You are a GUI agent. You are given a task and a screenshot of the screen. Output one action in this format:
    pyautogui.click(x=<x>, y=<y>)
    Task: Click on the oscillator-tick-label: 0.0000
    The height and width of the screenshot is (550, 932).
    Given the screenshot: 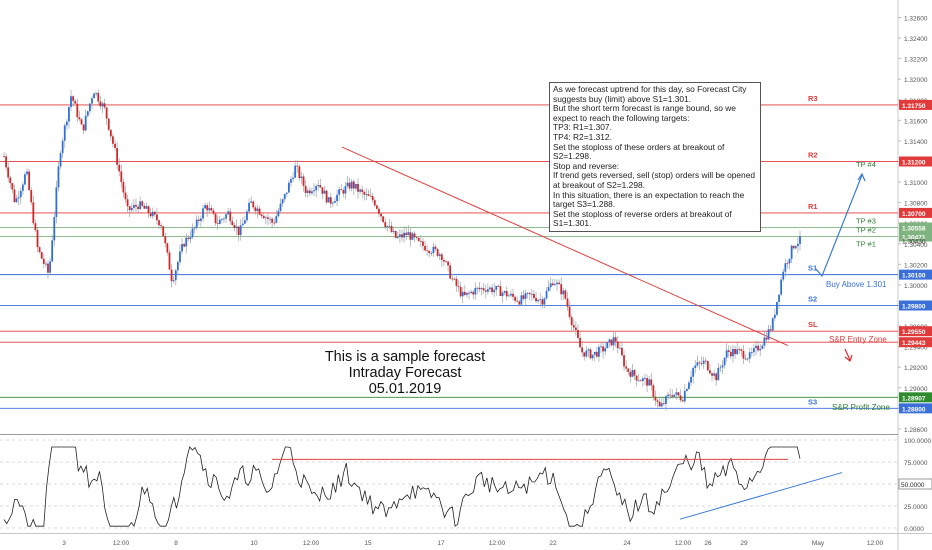 What is the action you would take?
    pyautogui.click(x=914, y=529)
    